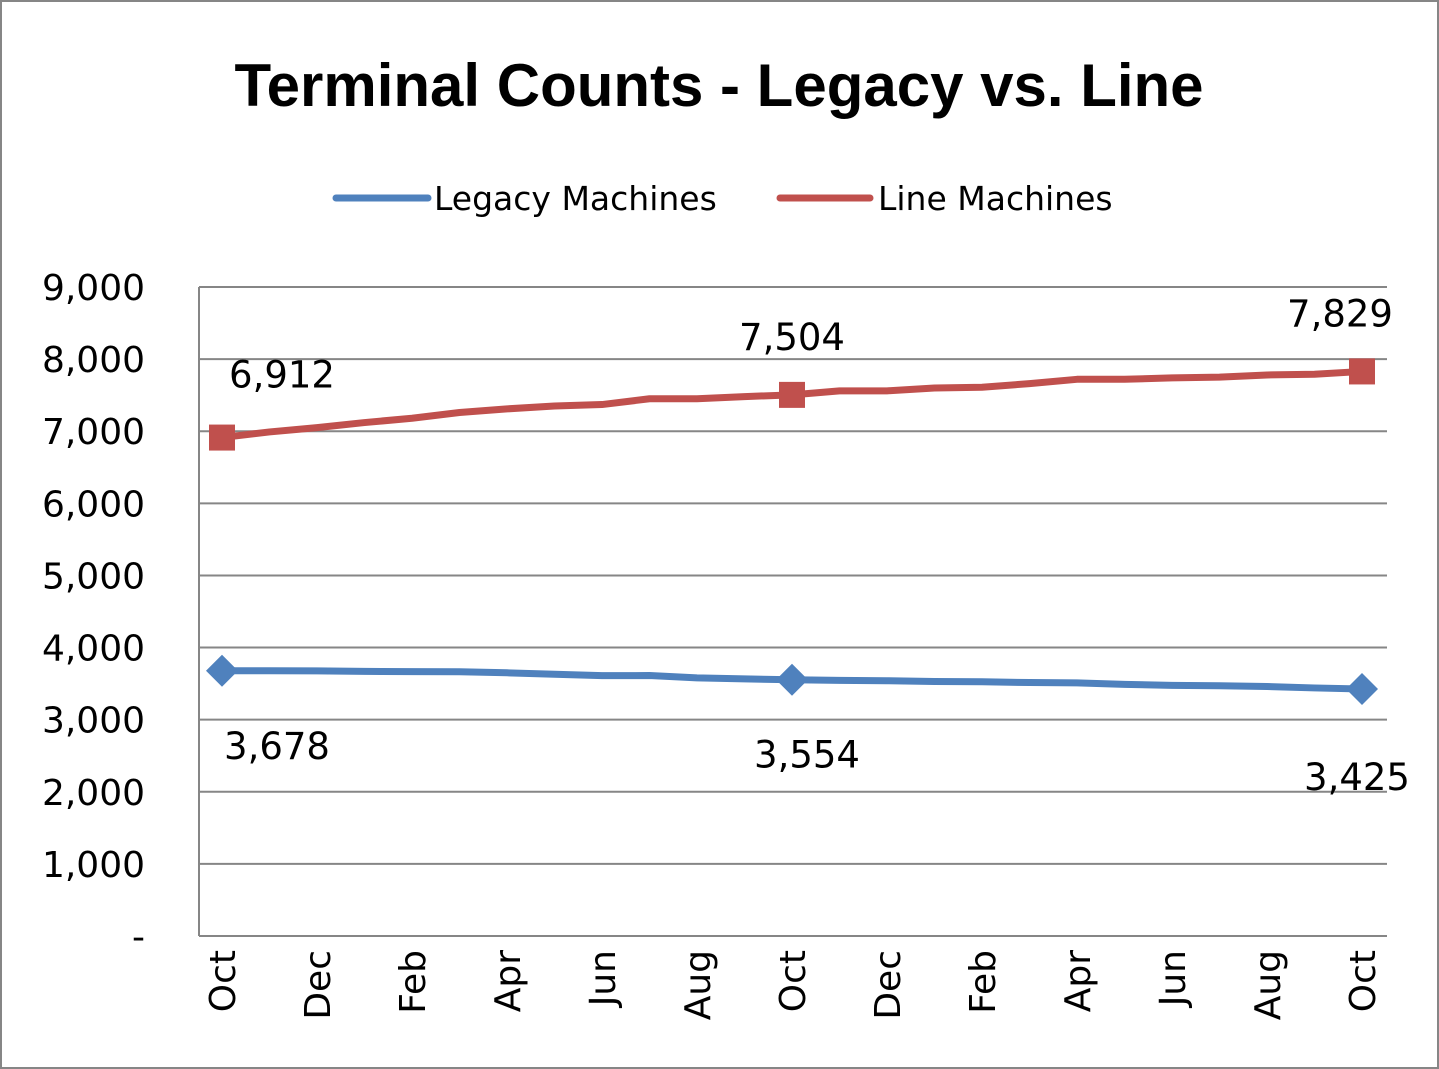  I want to click on y-tick-label: 4,000, so click(93, 649).